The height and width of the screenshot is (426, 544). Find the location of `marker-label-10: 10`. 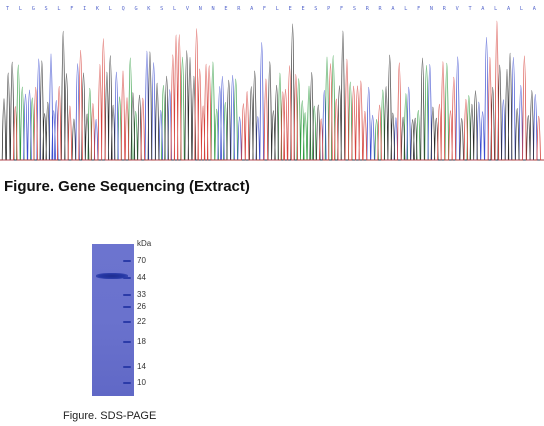

marker-label-10: 10 is located at coordinates (141, 382).